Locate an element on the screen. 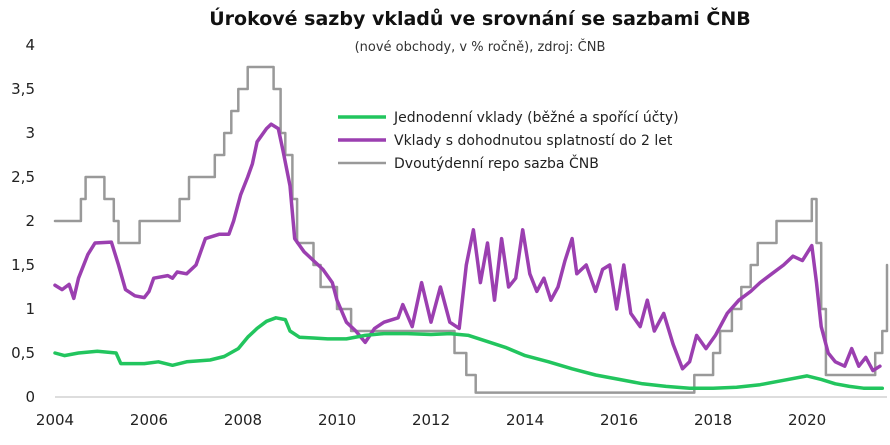 The width and height of the screenshot is (890, 445). y-tick-label: 0 is located at coordinates (30, 397).